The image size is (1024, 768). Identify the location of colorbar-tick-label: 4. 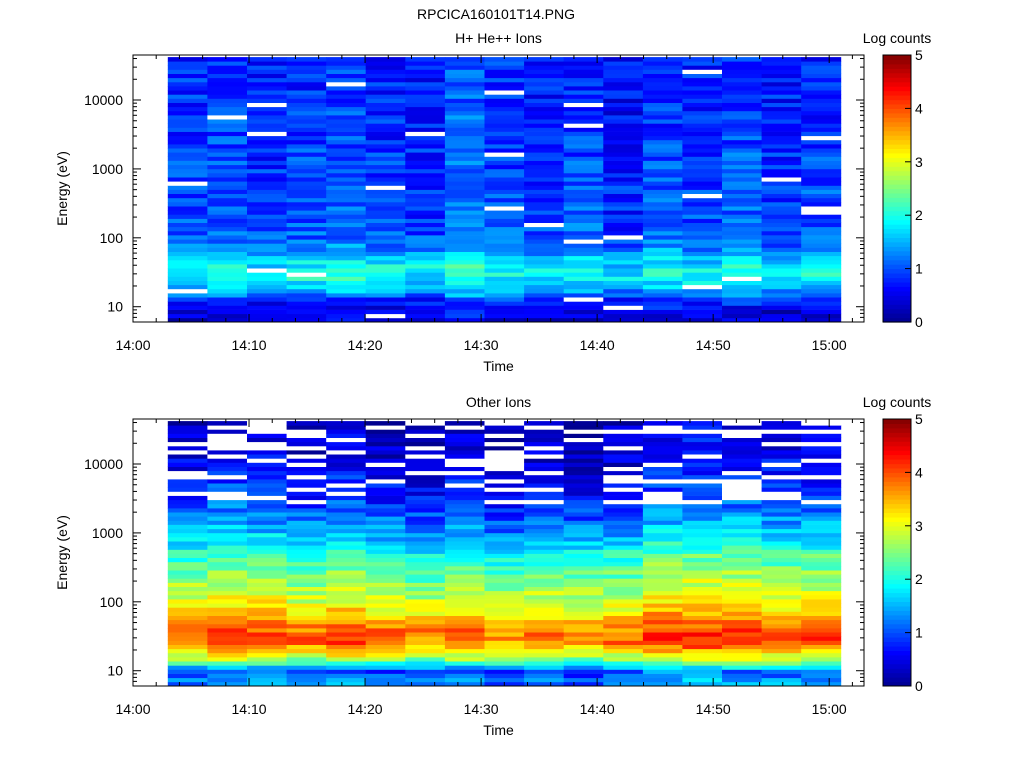
(919, 108).